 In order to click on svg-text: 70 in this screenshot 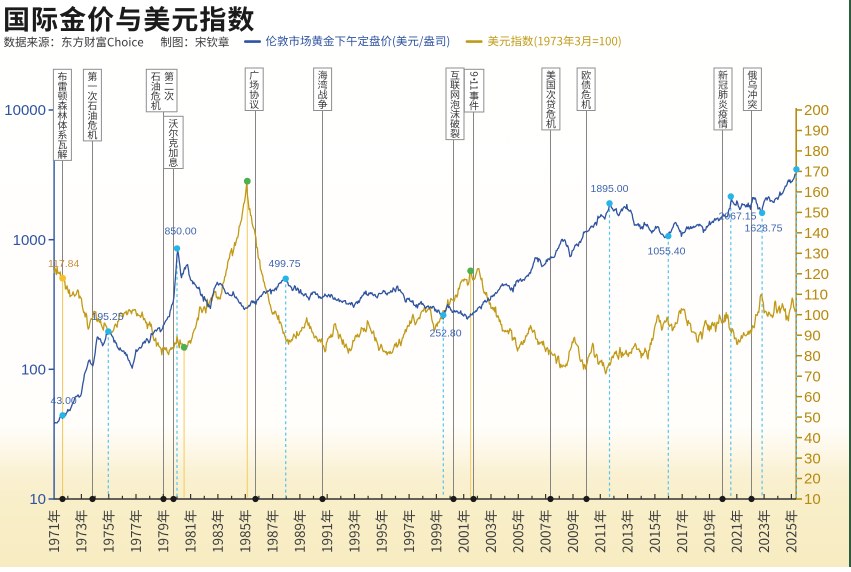, I will do `click(812, 376)`.